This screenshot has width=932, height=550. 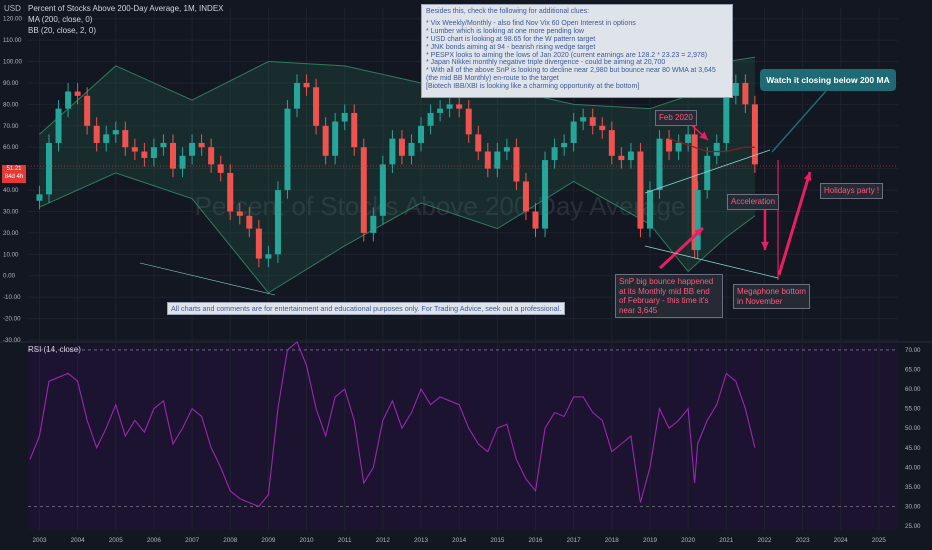 What do you see at coordinates (760, 301) in the screenshot?
I see `megaphone-line: in November` at bounding box center [760, 301].